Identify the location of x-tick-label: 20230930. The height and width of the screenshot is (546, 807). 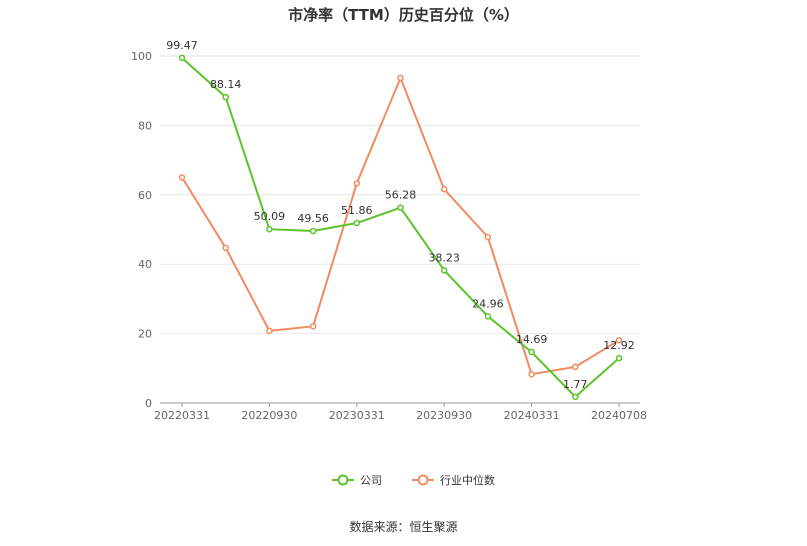
(444, 415).